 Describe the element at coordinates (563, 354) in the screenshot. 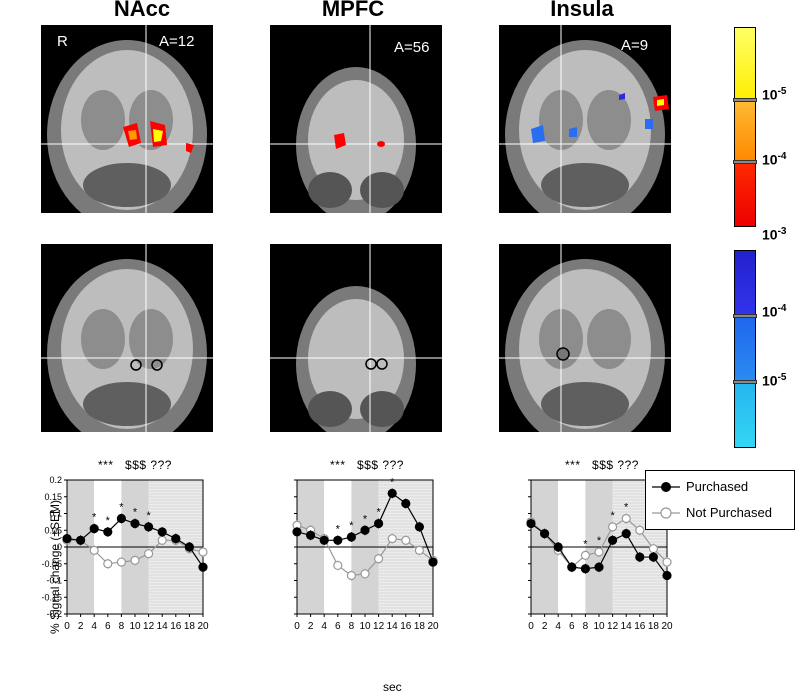

I see `roi-circle` at that location.